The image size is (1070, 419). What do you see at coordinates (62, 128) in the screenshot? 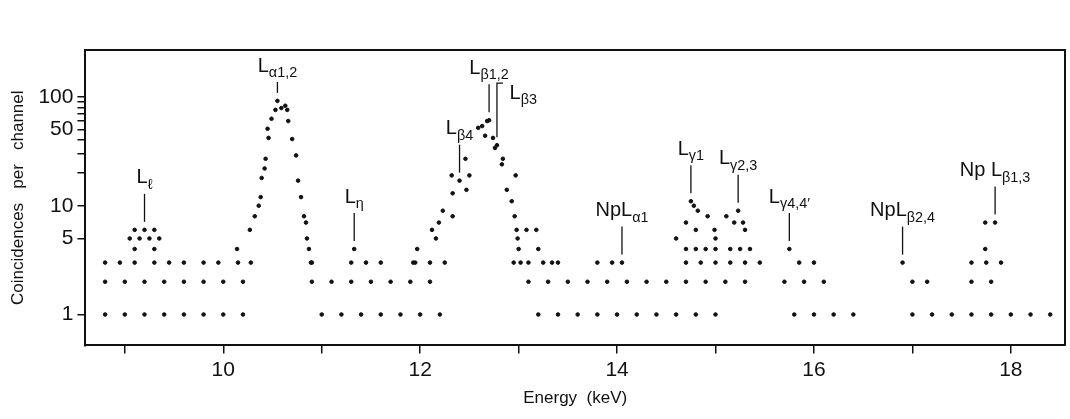
I see `y-tick-label: 50` at bounding box center [62, 128].